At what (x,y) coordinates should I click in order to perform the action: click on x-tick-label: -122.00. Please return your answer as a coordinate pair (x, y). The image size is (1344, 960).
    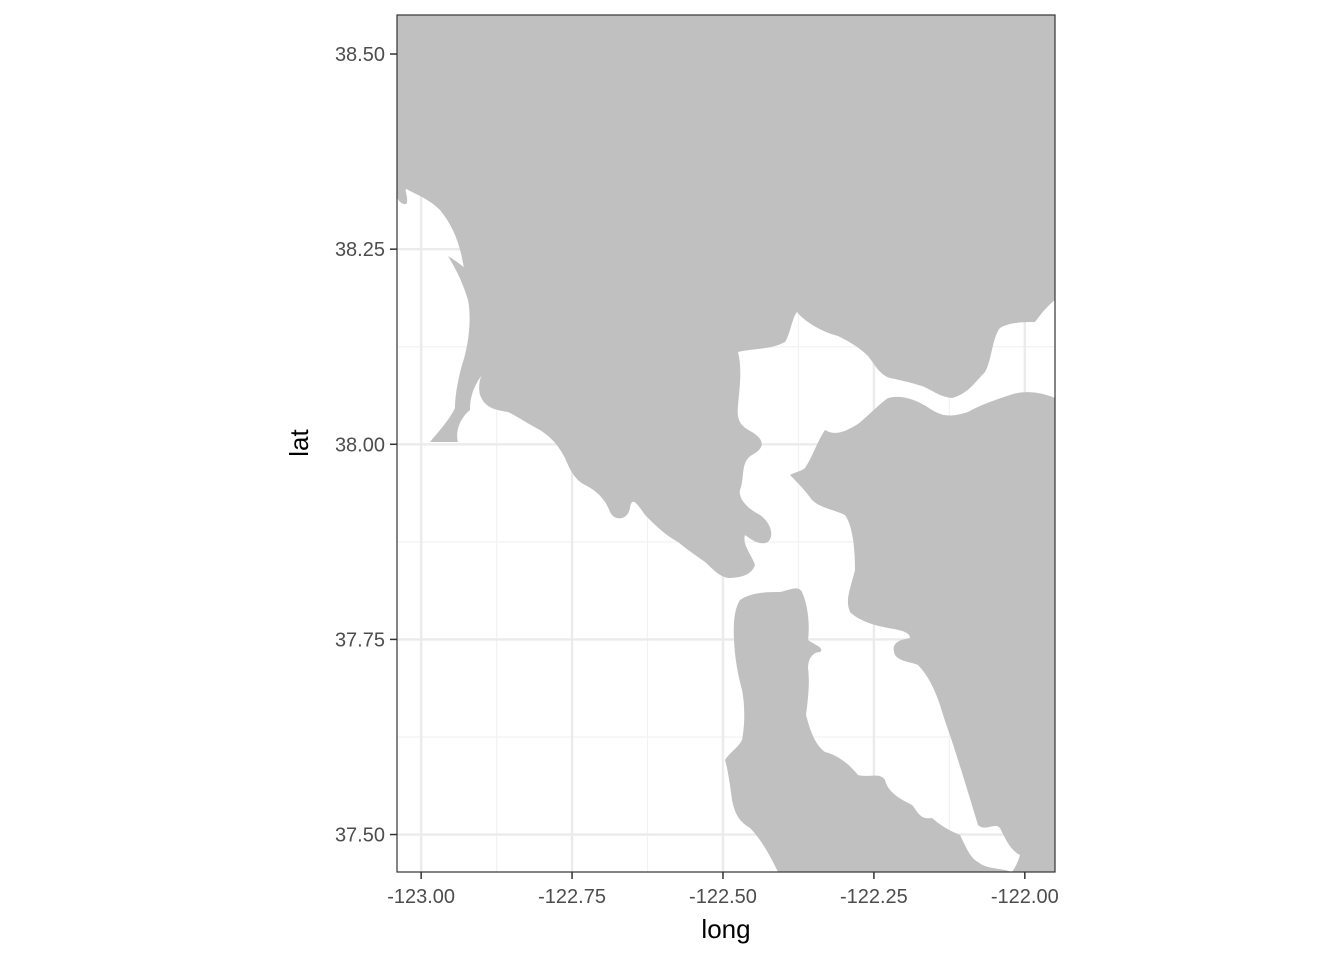
    Looking at the image, I should click on (1025, 897).